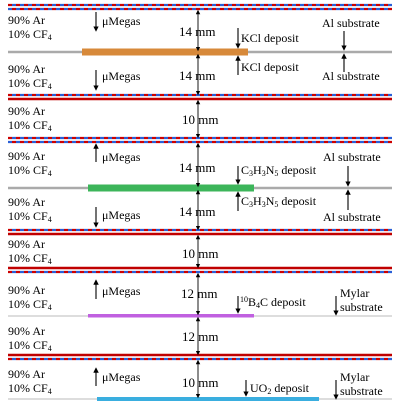 The width and height of the screenshot is (408, 408). I want to click on kcl-deposit-layer, so click(165, 52).